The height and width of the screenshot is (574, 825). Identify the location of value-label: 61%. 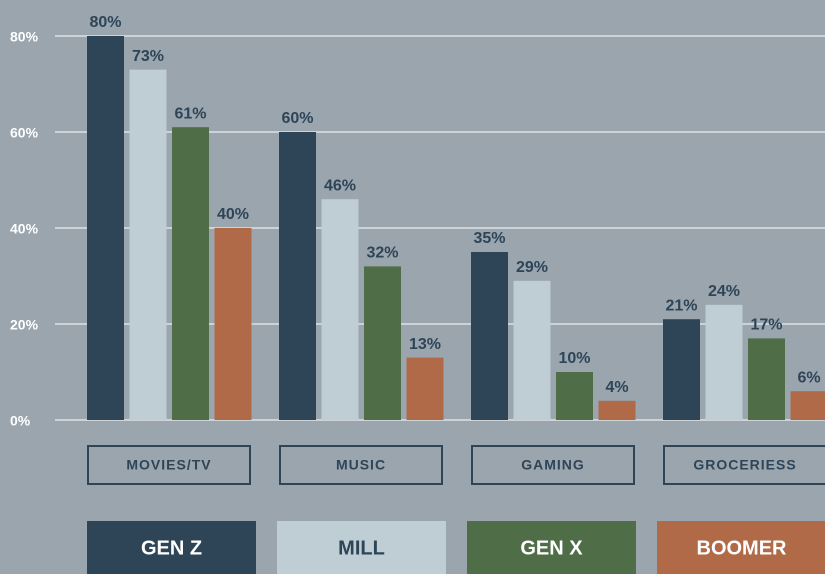
(190, 113).